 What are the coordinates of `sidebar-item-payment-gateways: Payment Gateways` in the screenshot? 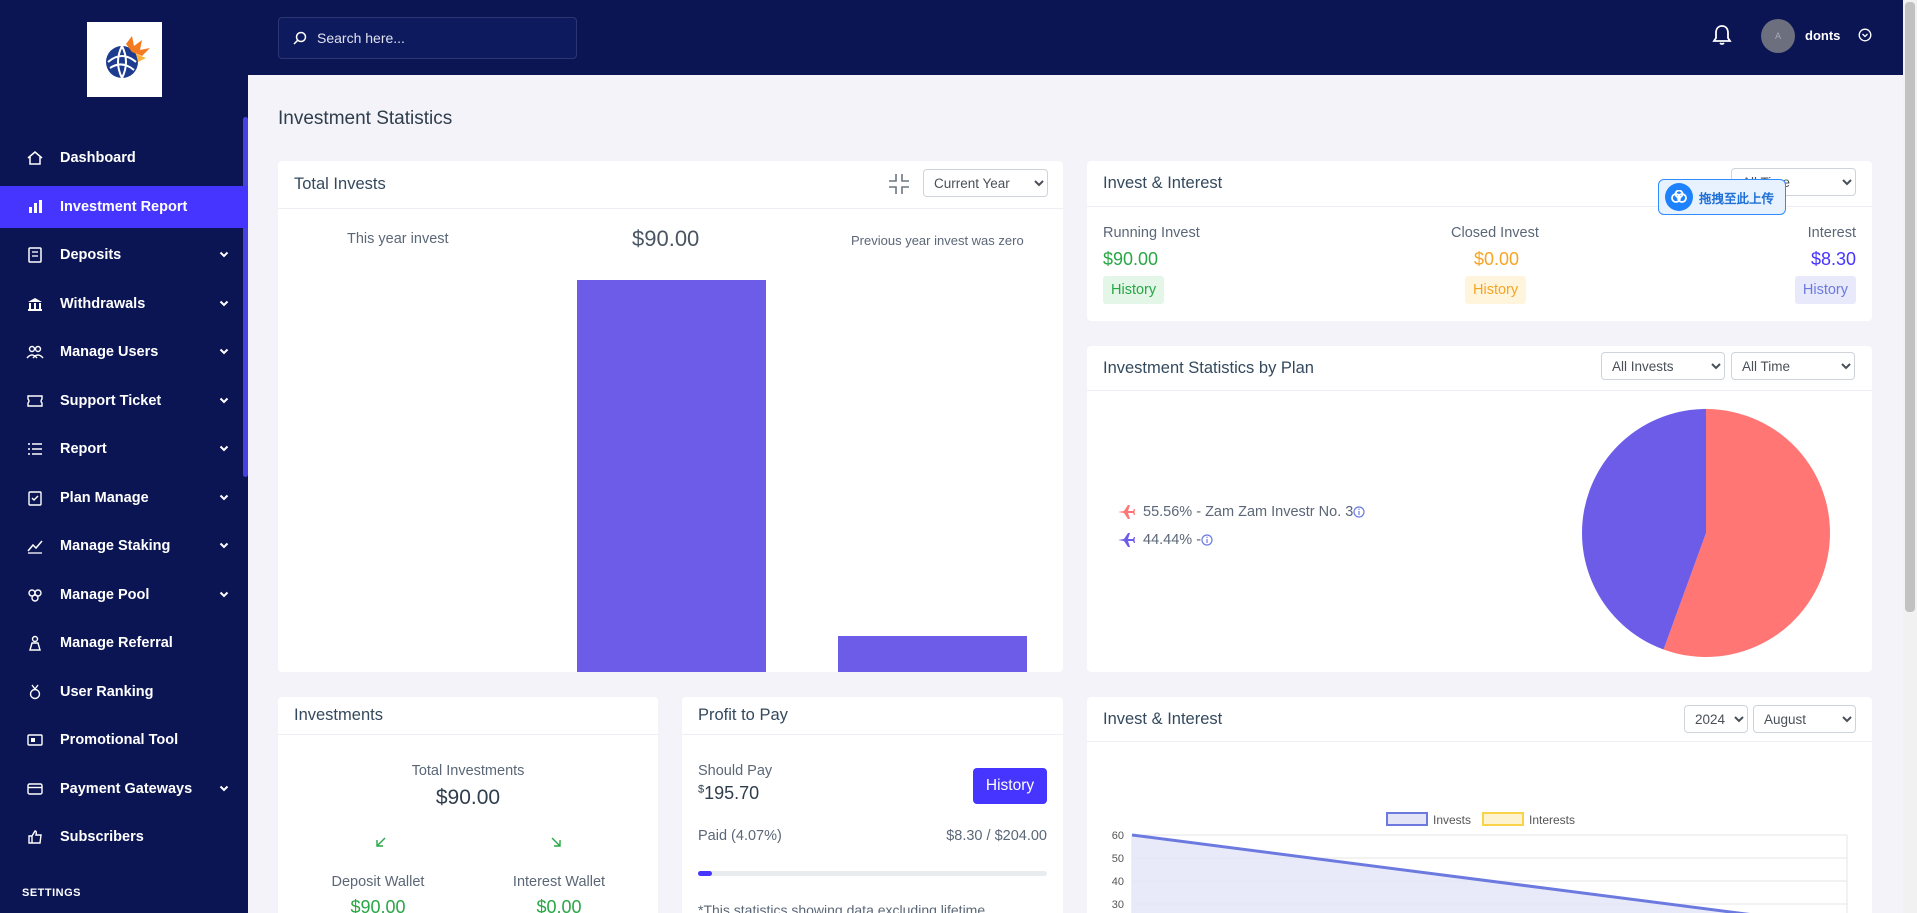 It's located at (124, 789).